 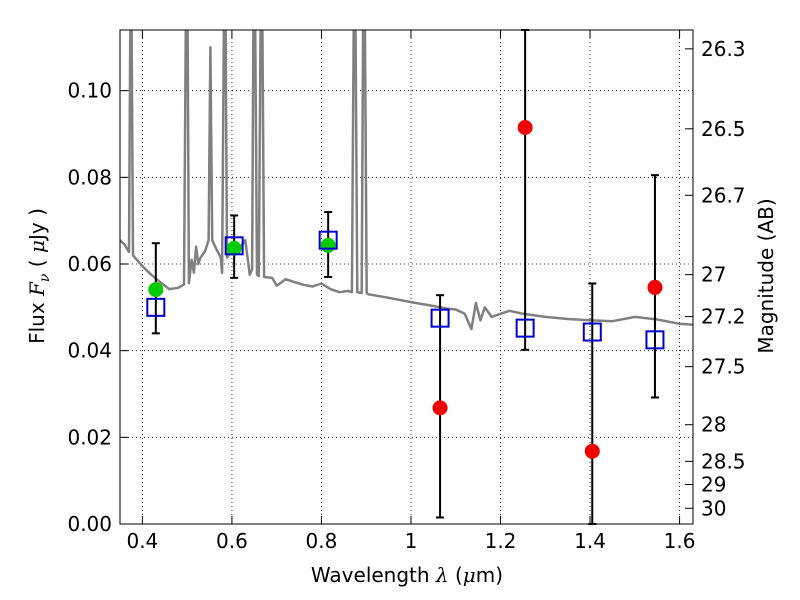 What do you see at coordinates (232, 541) in the screenshot?
I see `x-tick-label: 0.6` at bounding box center [232, 541].